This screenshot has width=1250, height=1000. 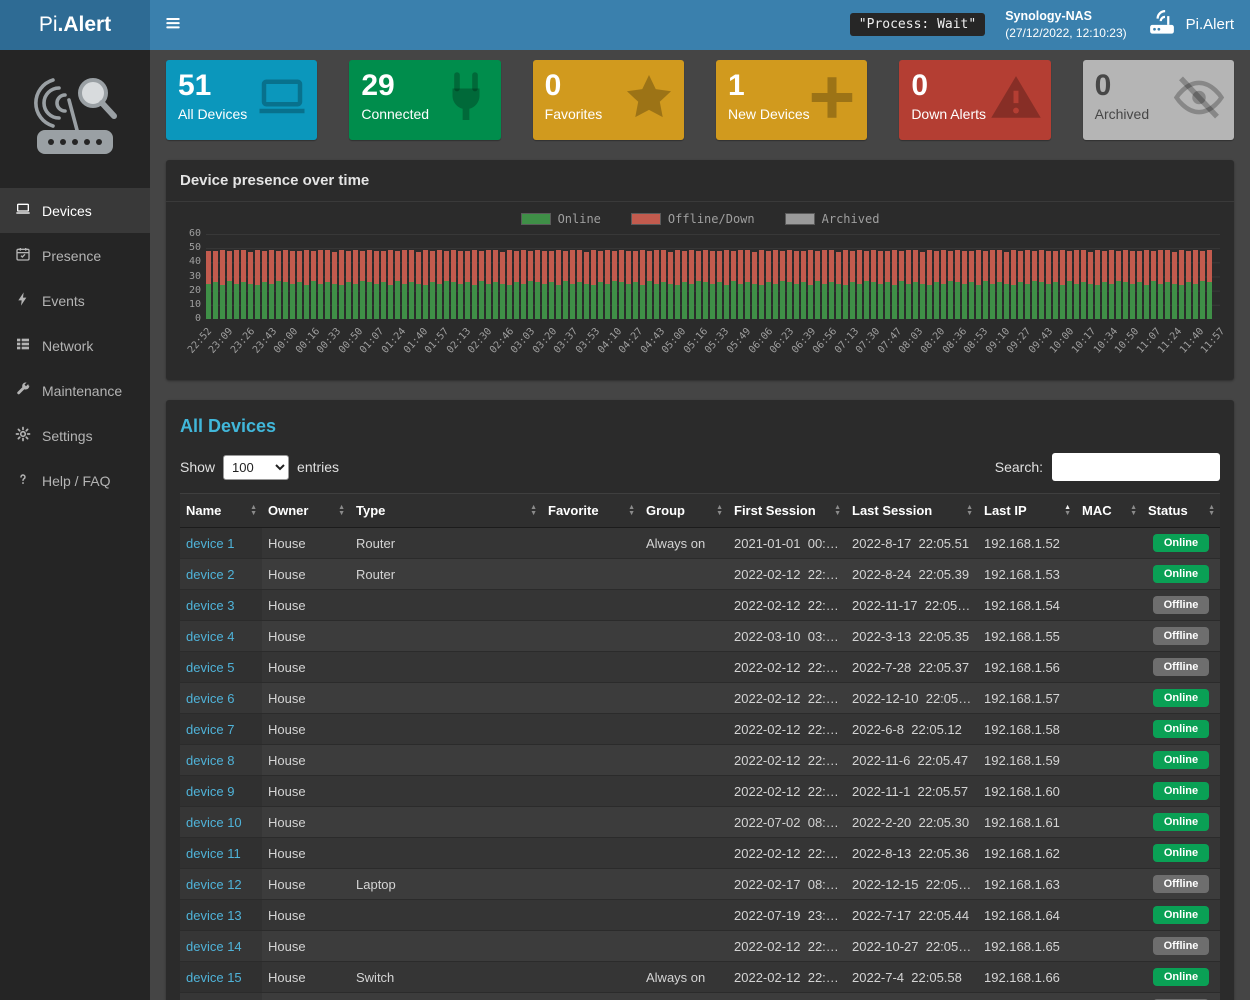 What do you see at coordinates (791, 100) in the screenshot?
I see `summary-card-new-devices: 1 New Devices` at bounding box center [791, 100].